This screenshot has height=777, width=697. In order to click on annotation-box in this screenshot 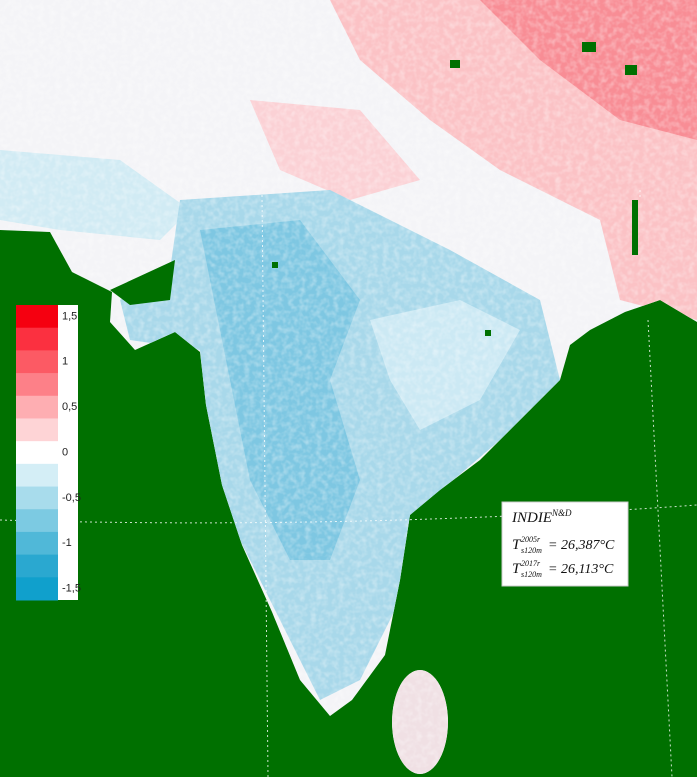, I will do `click(565, 544)`.